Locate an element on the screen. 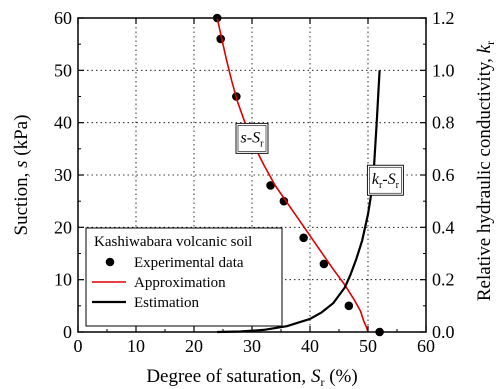 Image resolution: width=499 pixels, height=389 pixels. legend-marker-dot is located at coordinates (110, 262).